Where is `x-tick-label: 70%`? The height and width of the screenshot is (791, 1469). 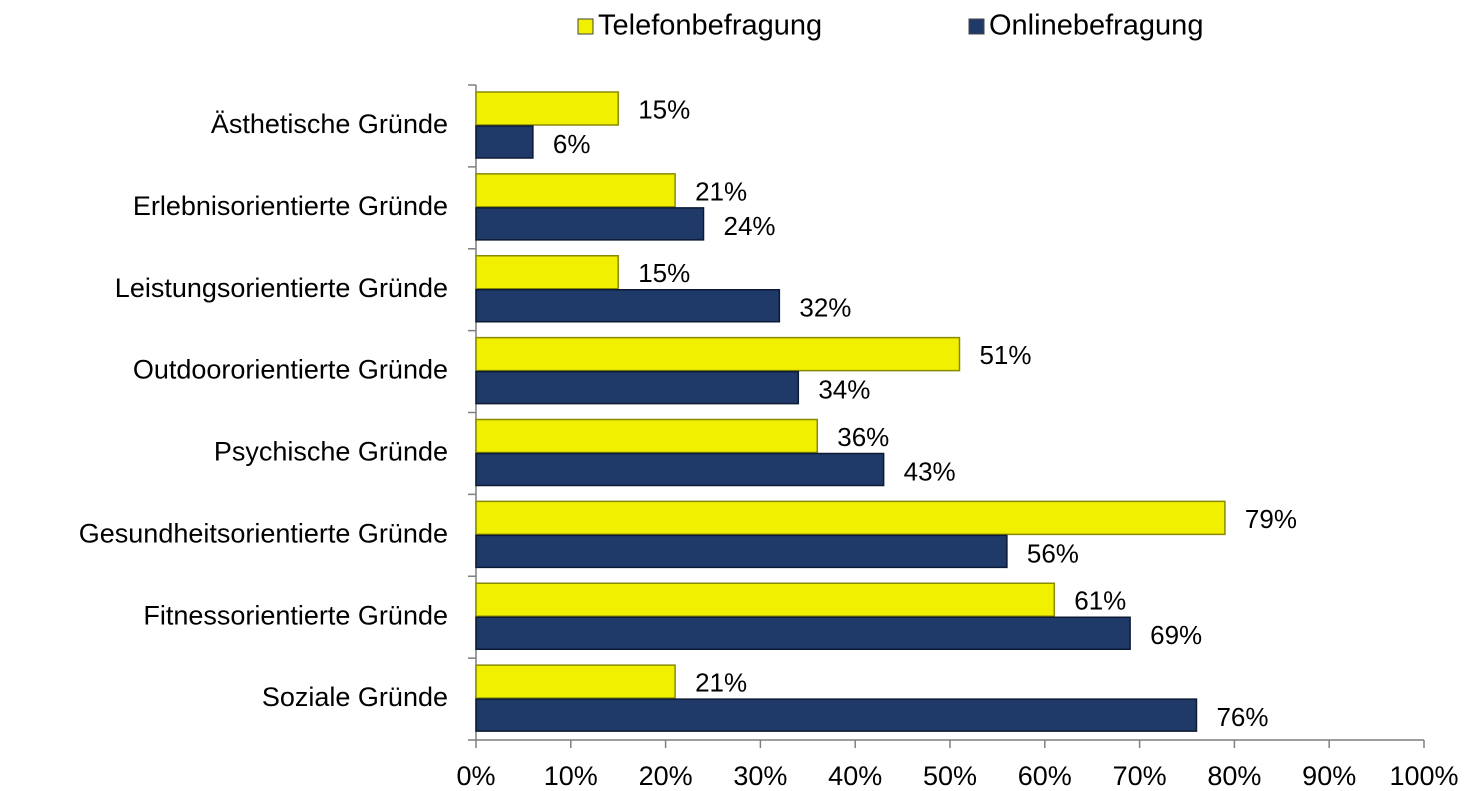
x-tick-label: 70% is located at coordinates (1140, 776).